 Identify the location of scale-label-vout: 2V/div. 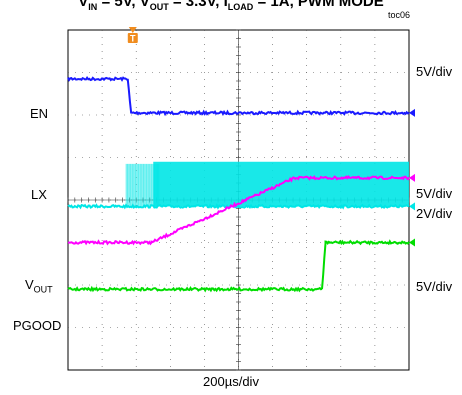
(434, 213).